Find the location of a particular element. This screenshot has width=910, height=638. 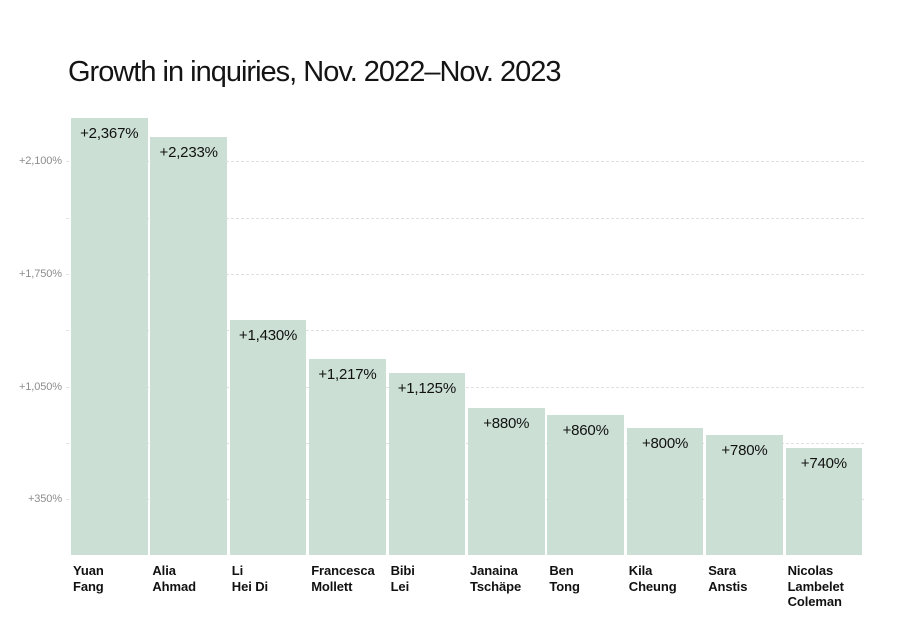

bar: +1,430% is located at coordinates (268, 437).